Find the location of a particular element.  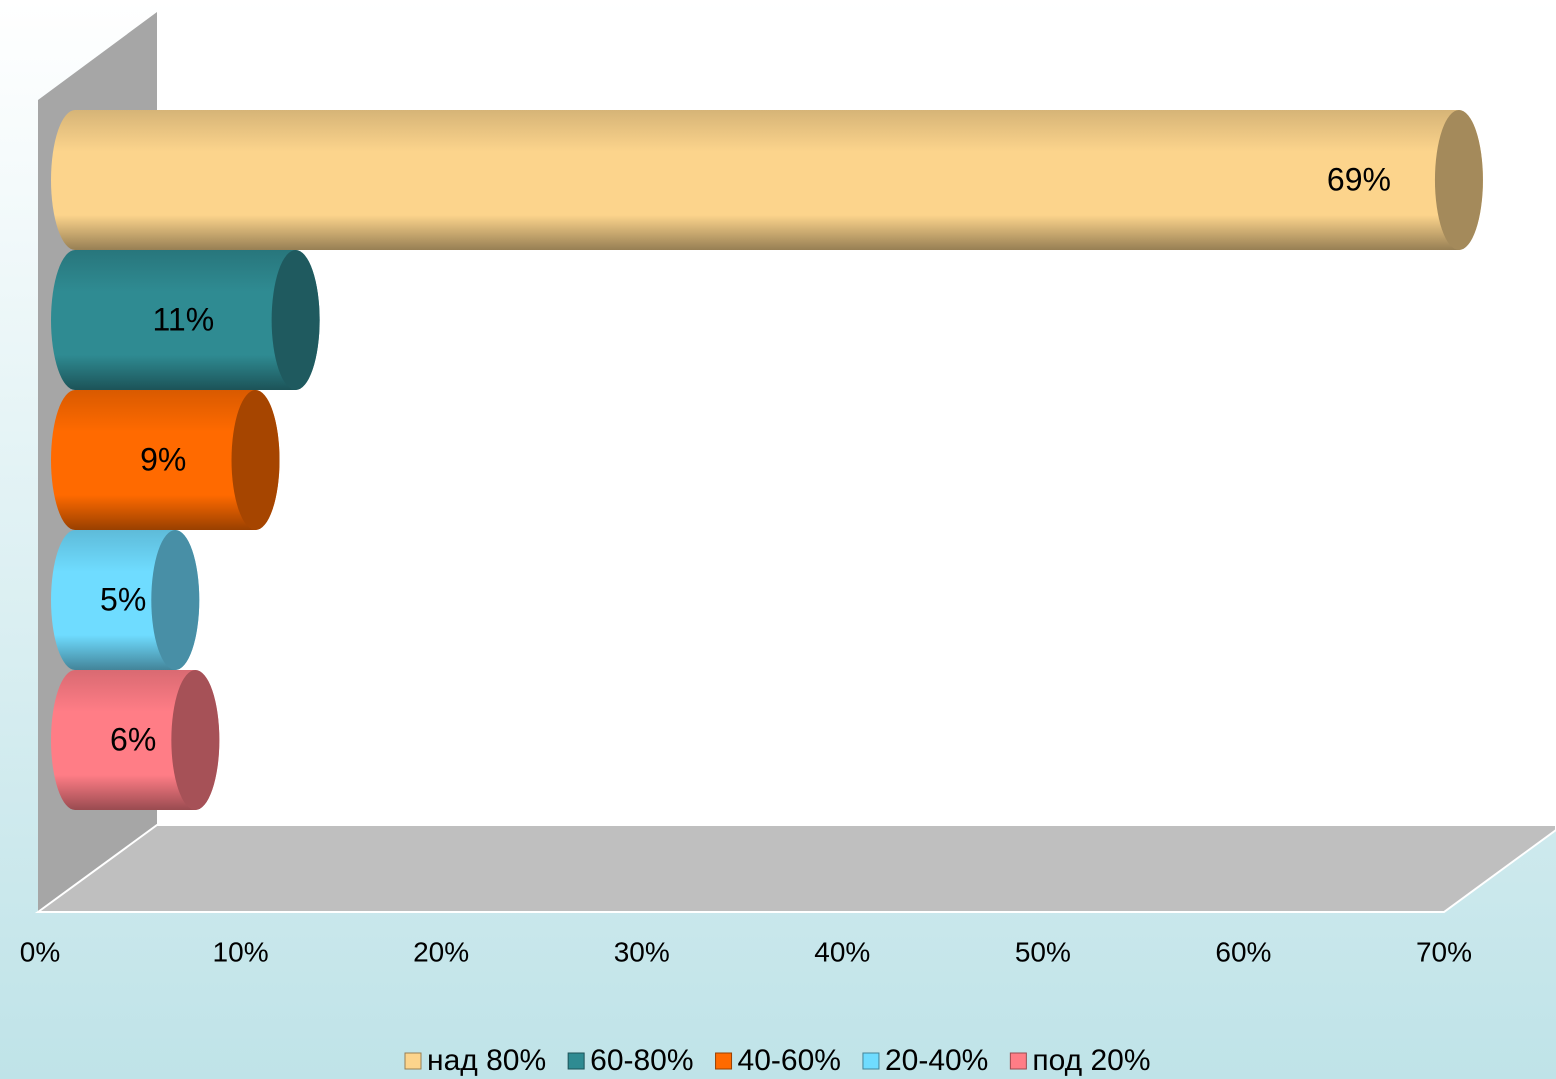

x-tick-label: 60% is located at coordinates (1243, 951).